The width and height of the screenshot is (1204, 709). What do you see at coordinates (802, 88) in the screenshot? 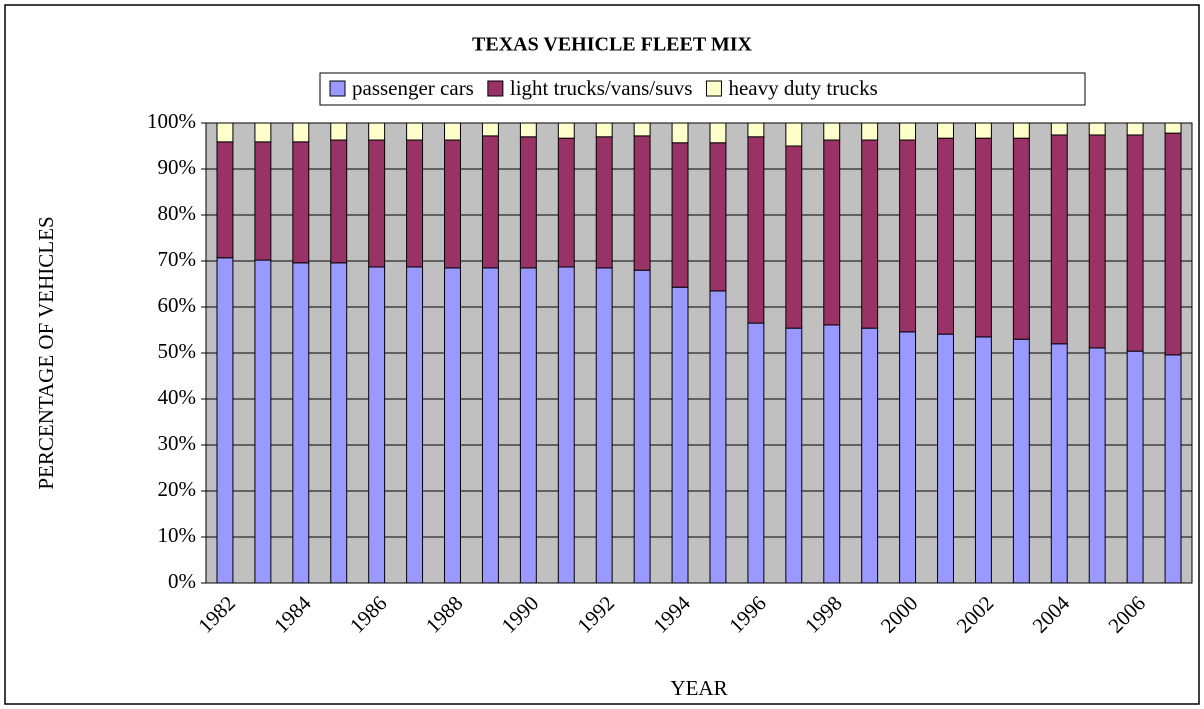
I see `legend-label: heavy duty trucks` at bounding box center [802, 88].